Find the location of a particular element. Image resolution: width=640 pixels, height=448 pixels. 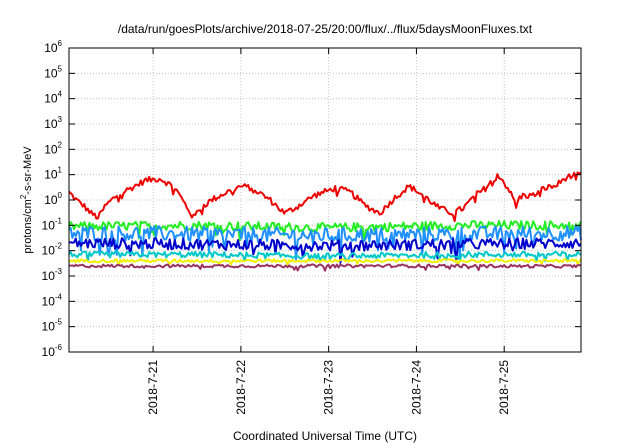

y-tick-label: 10⁻⁴ is located at coordinates (52, 300).